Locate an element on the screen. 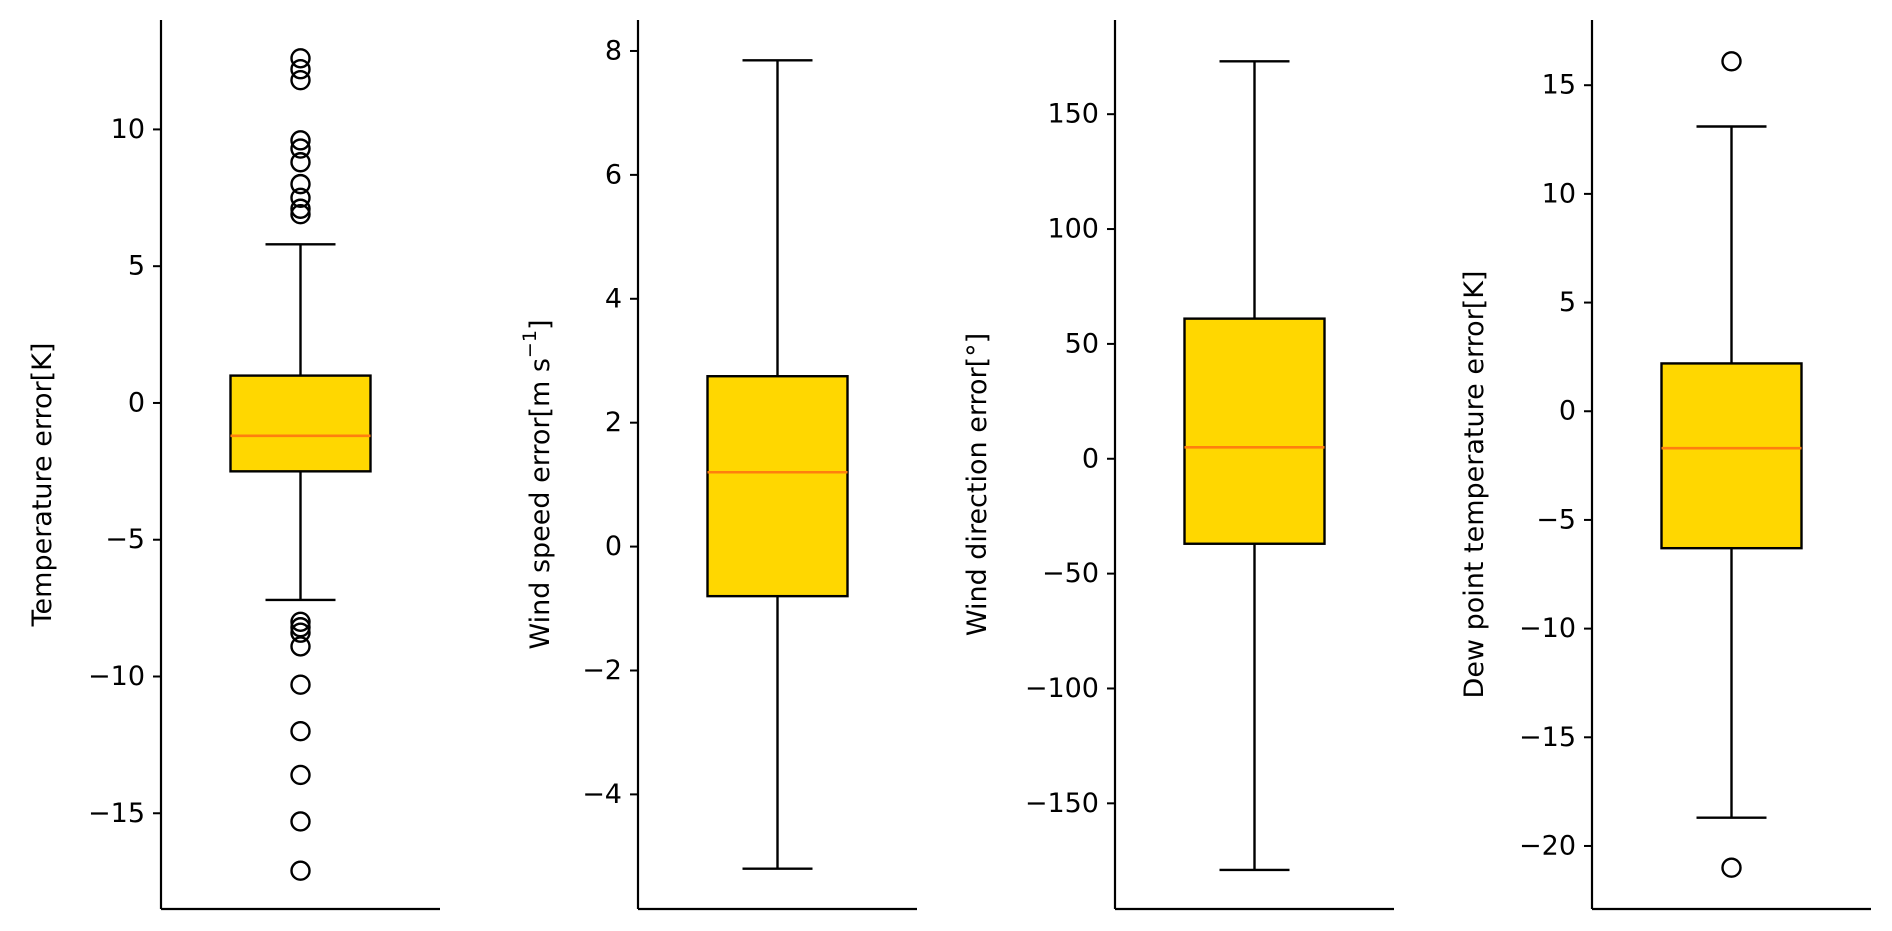 Image resolution: width=1892 pixels, height=931 pixels. wind-speed-error-y-tick-label: −2 is located at coordinates (602, 670).